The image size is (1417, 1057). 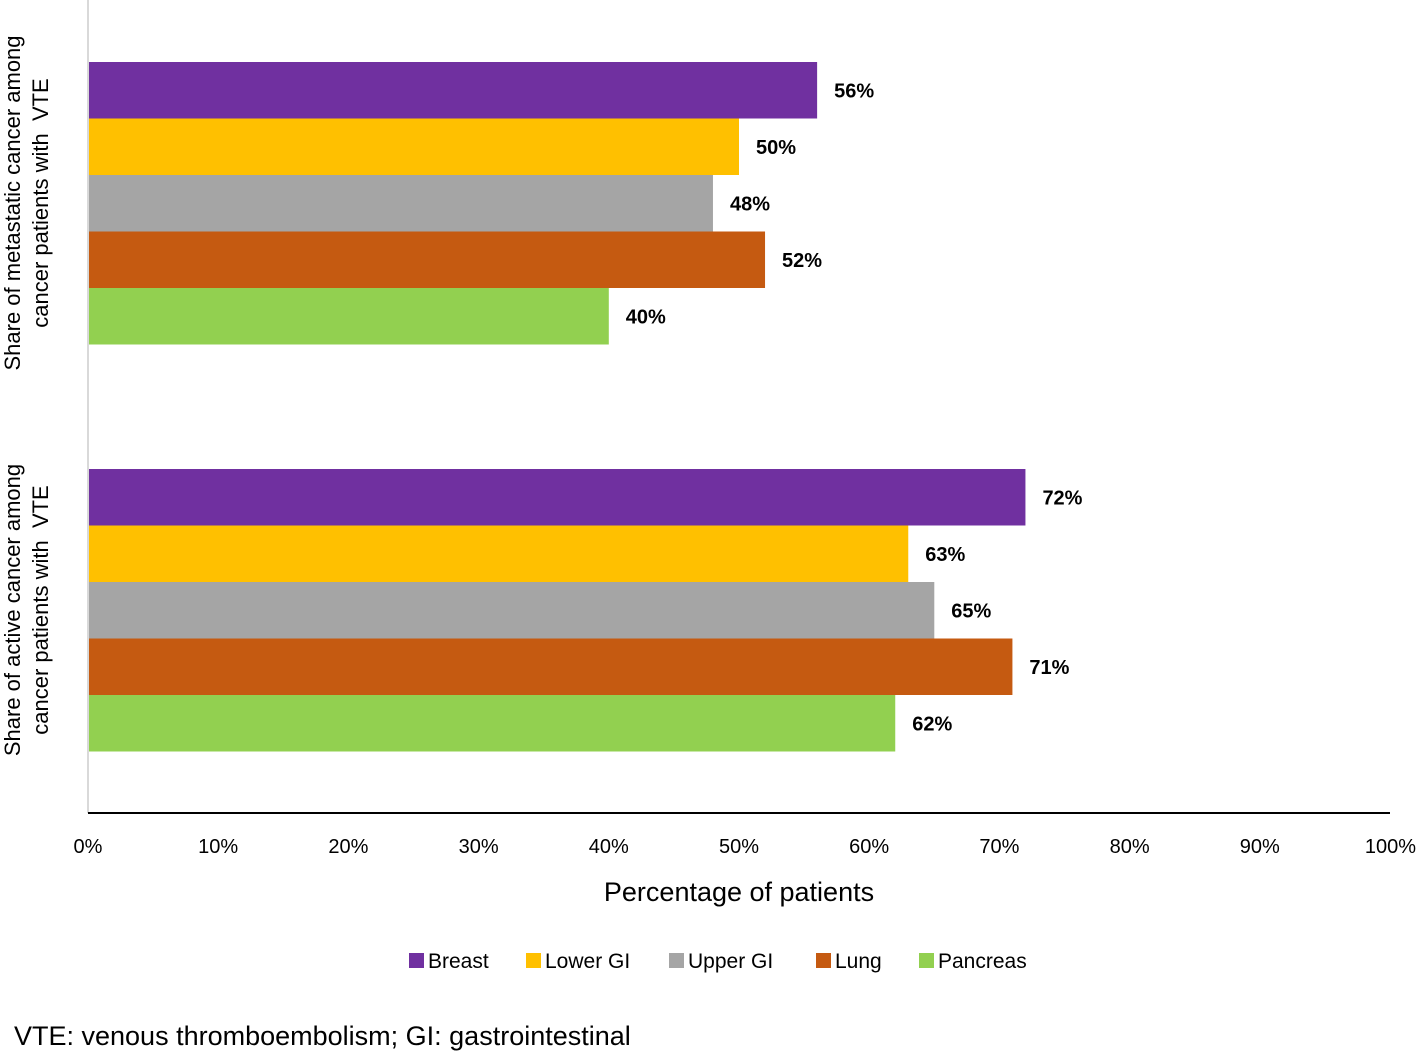 I want to click on category-label-line: Share of metastatic cancer among, so click(x=12, y=202).